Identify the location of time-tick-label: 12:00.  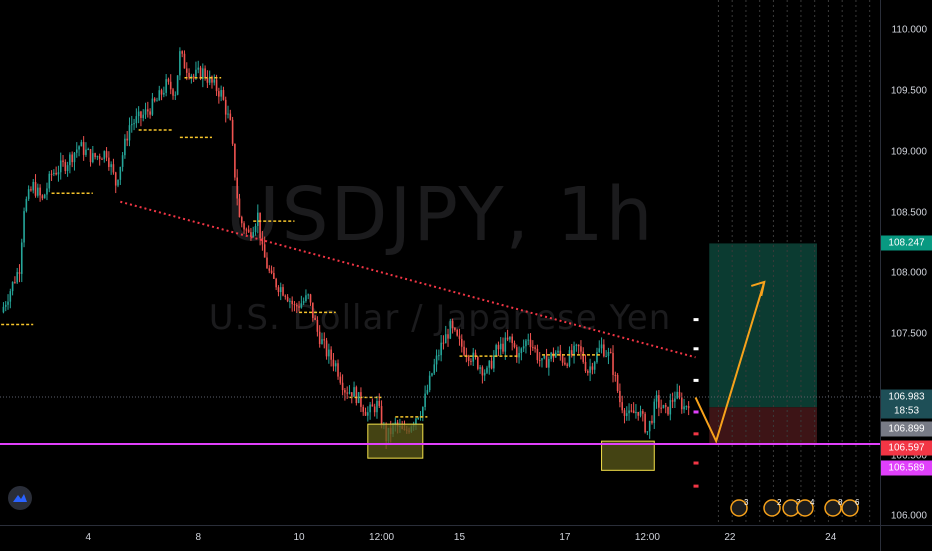
(382, 537).